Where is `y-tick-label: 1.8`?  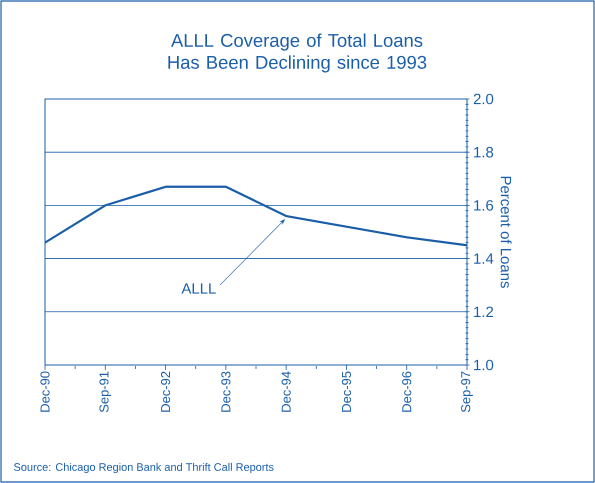 y-tick-label: 1.8 is located at coordinates (484, 152).